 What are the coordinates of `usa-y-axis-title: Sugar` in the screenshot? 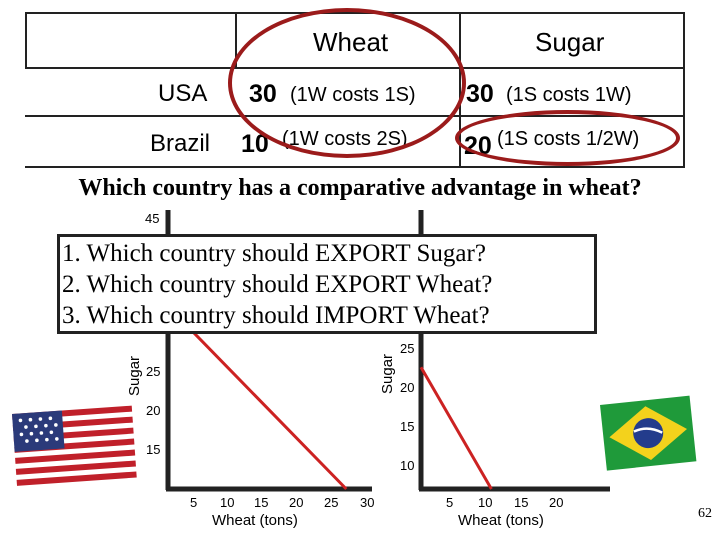 It's located at (134, 375).